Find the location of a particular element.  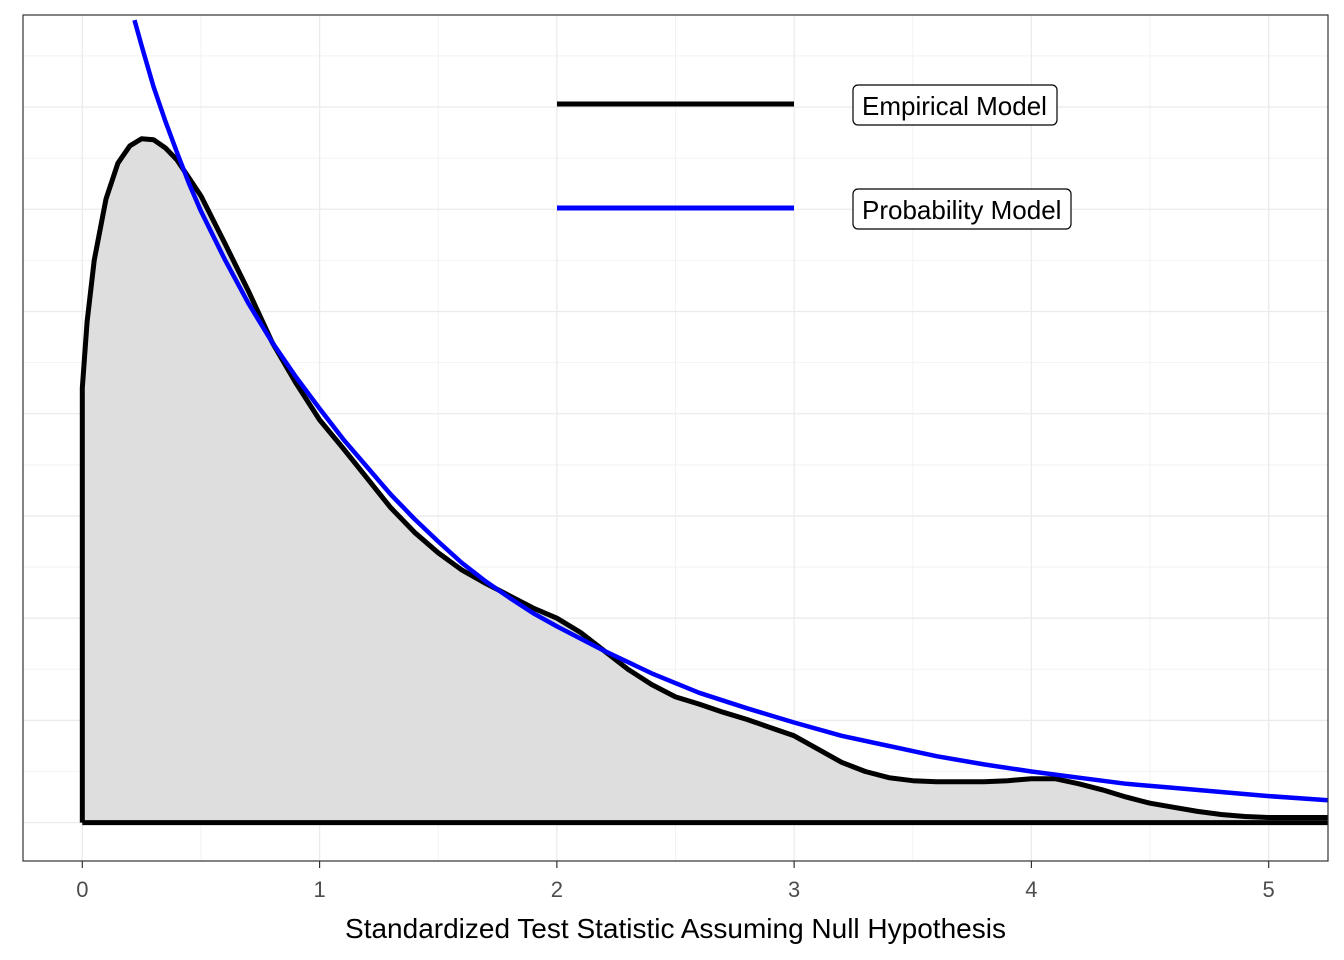

x-tick-label: 0 is located at coordinates (82, 889).